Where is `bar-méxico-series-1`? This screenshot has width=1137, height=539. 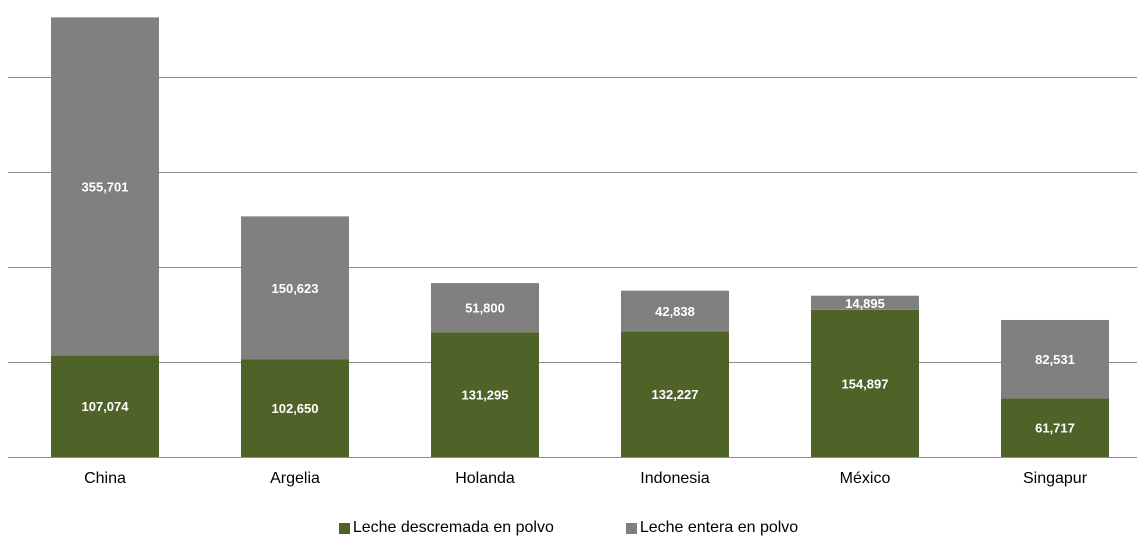
bar-méxico-series-1 is located at coordinates (865, 302).